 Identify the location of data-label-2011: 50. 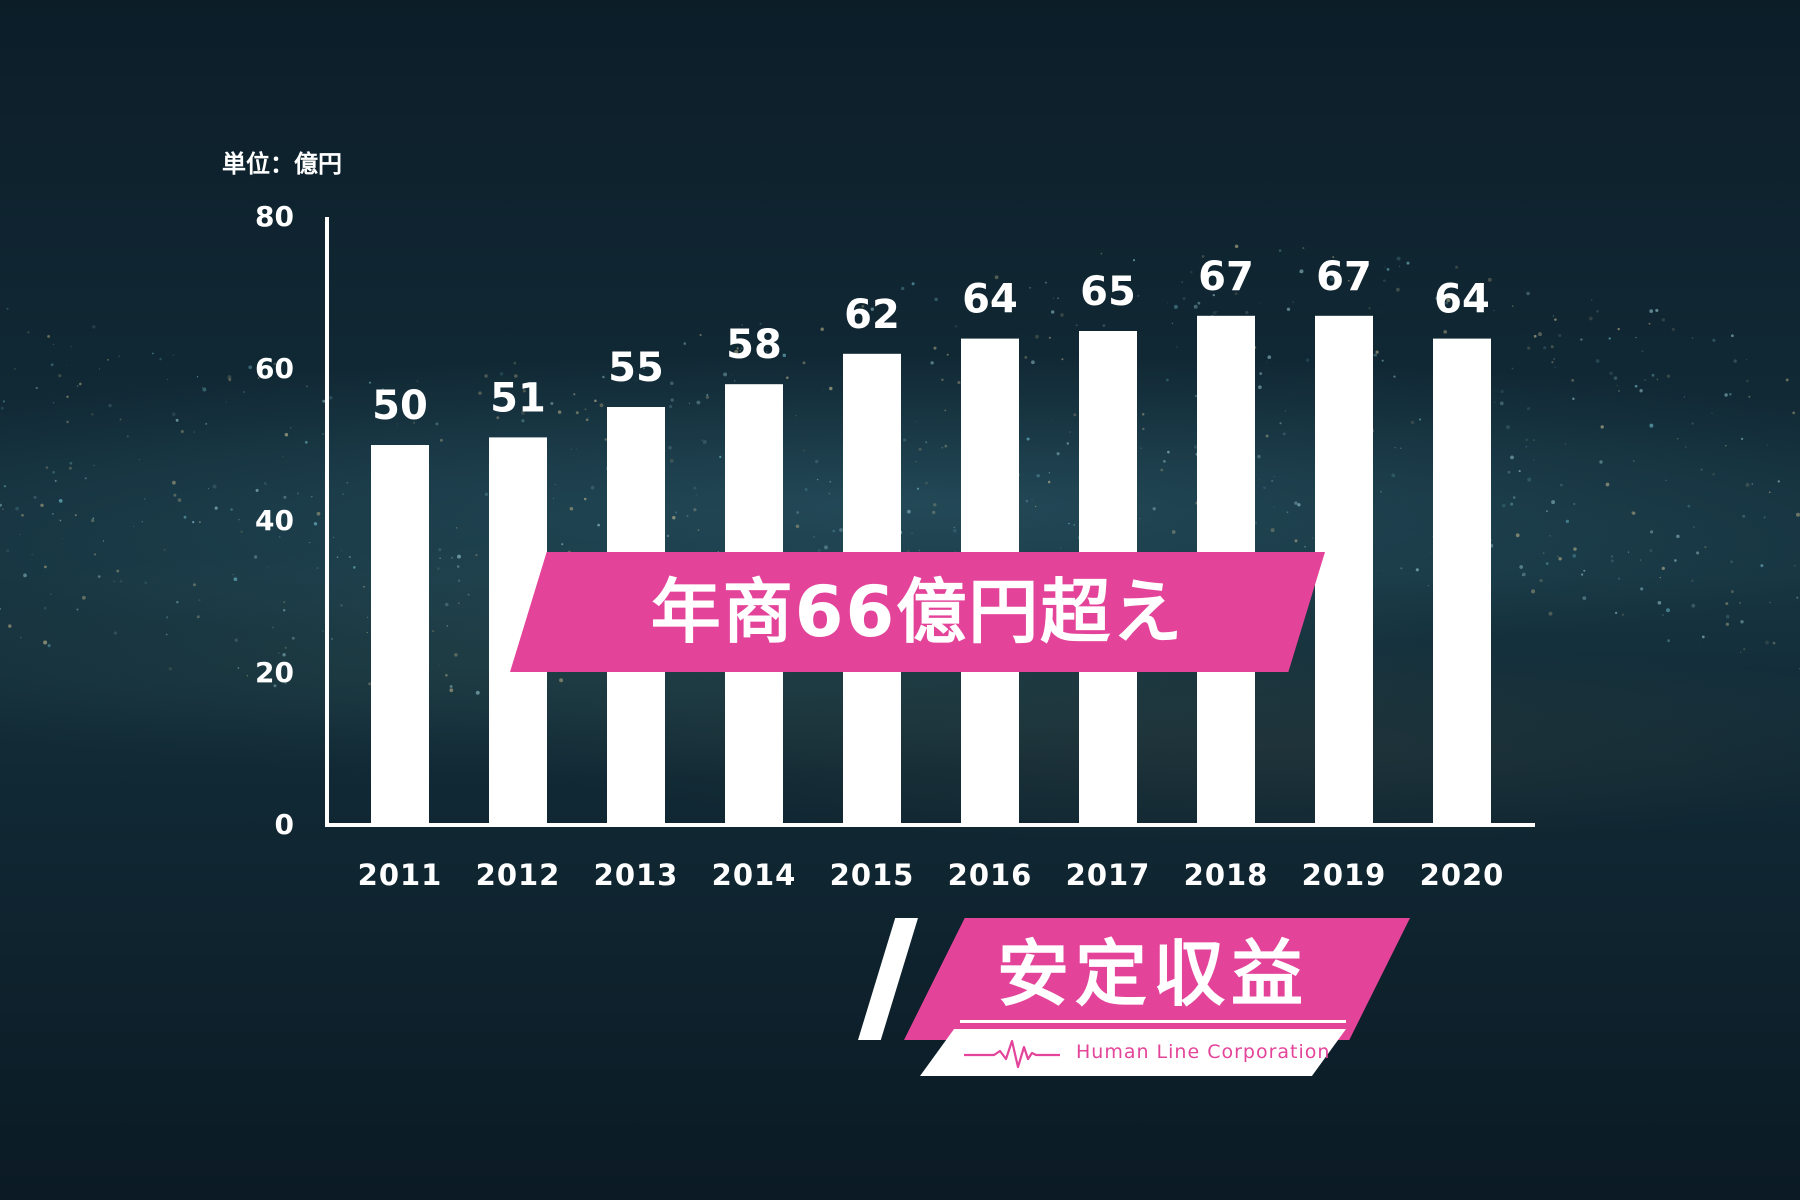
(400, 406).